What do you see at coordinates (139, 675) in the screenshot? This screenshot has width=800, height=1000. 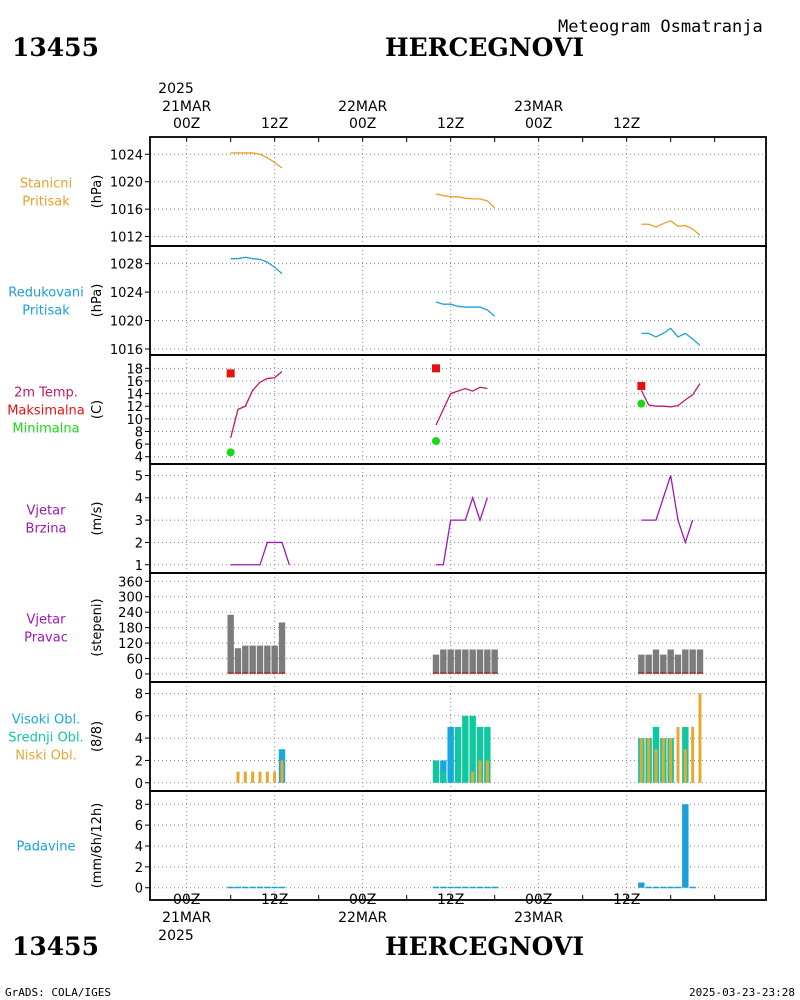 I see `y-tick-label: 0` at bounding box center [139, 675].